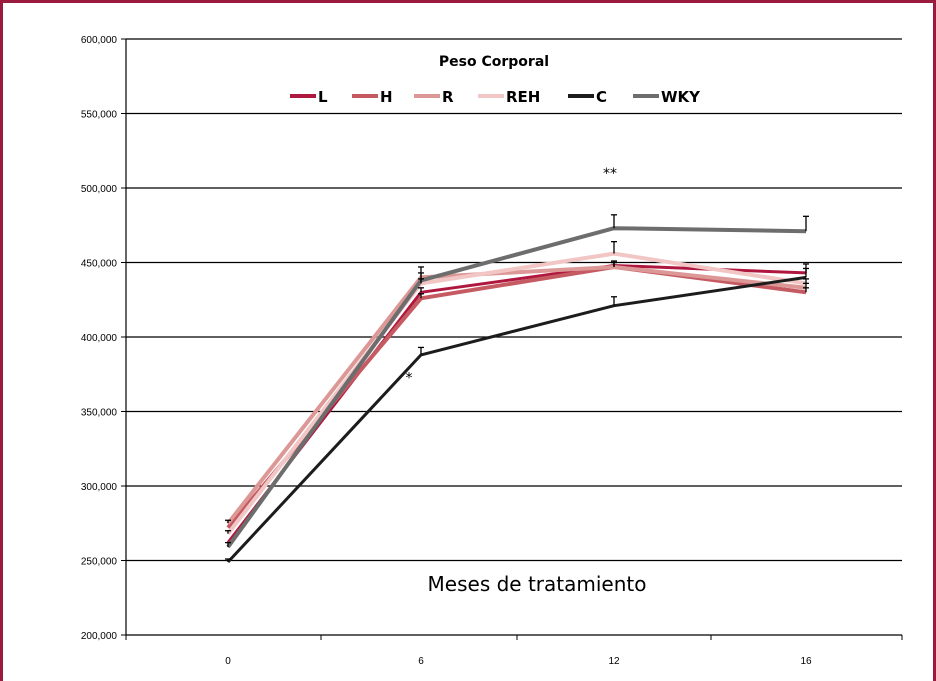 The image size is (936, 681). What do you see at coordinates (421, 661) in the screenshot?
I see `x-tick-label: 6` at bounding box center [421, 661].